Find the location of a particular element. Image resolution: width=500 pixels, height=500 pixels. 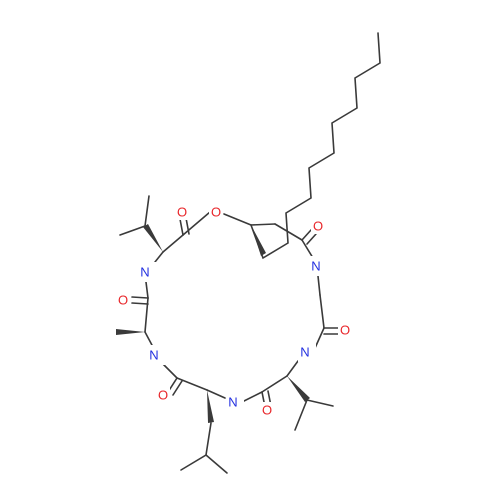

ring-backbone is located at coordinates (234, 307).